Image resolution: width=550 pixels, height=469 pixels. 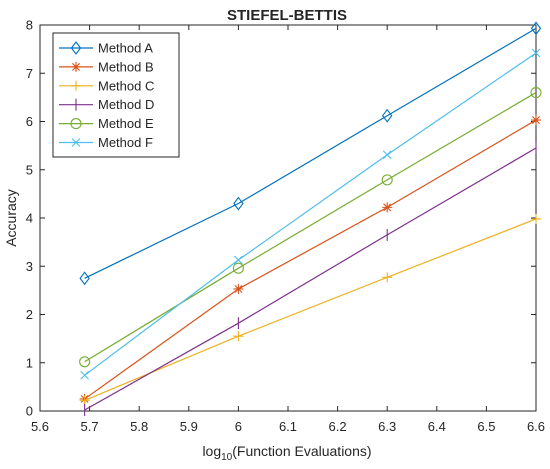 I want to click on chart-title: STIEFEL-BETTIS, so click(x=287, y=15).